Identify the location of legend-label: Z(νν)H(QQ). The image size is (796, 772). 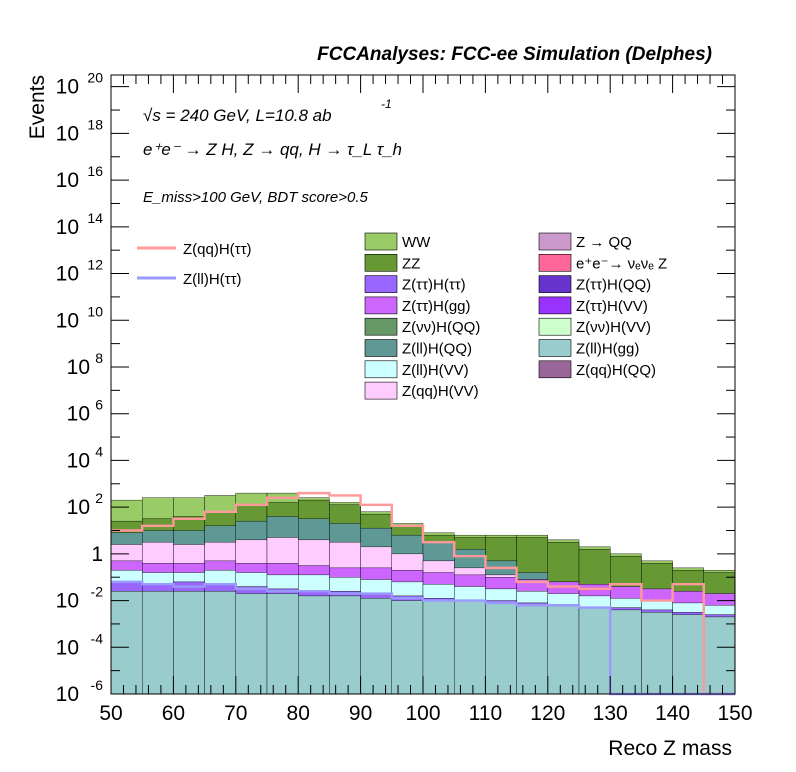
(441, 327).